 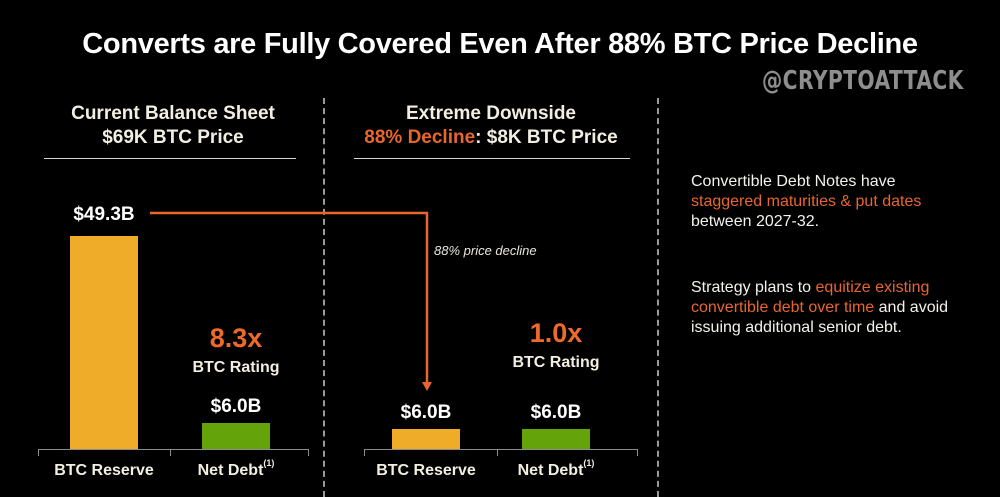 I want to click on left-category-net-debt: Net Debt(1), so click(x=236, y=469).